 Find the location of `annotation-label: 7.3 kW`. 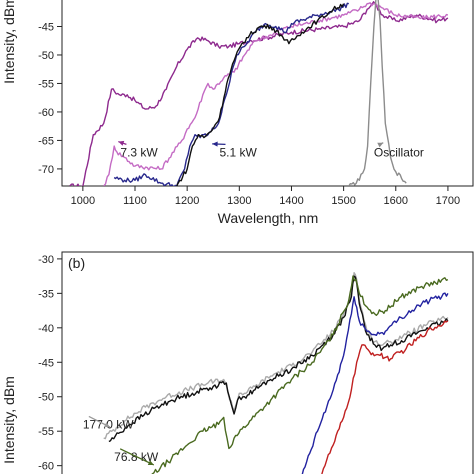

annotation-label: 7.3 kW is located at coordinates (139, 152).